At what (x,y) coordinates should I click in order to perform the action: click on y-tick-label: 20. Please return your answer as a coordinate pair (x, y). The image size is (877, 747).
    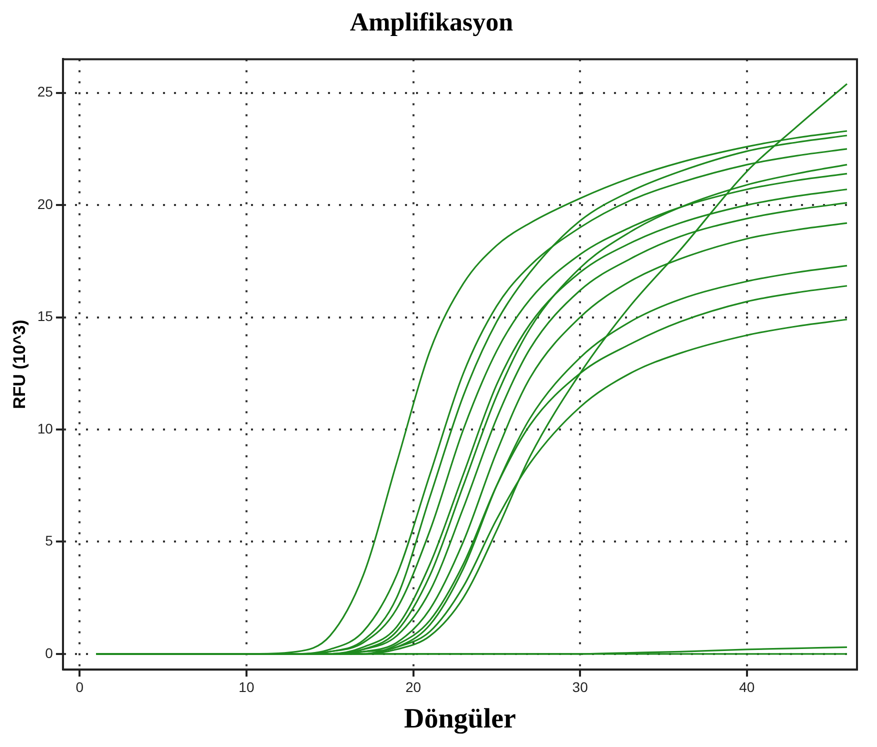
    Looking at the image, I should click on (45, 204).